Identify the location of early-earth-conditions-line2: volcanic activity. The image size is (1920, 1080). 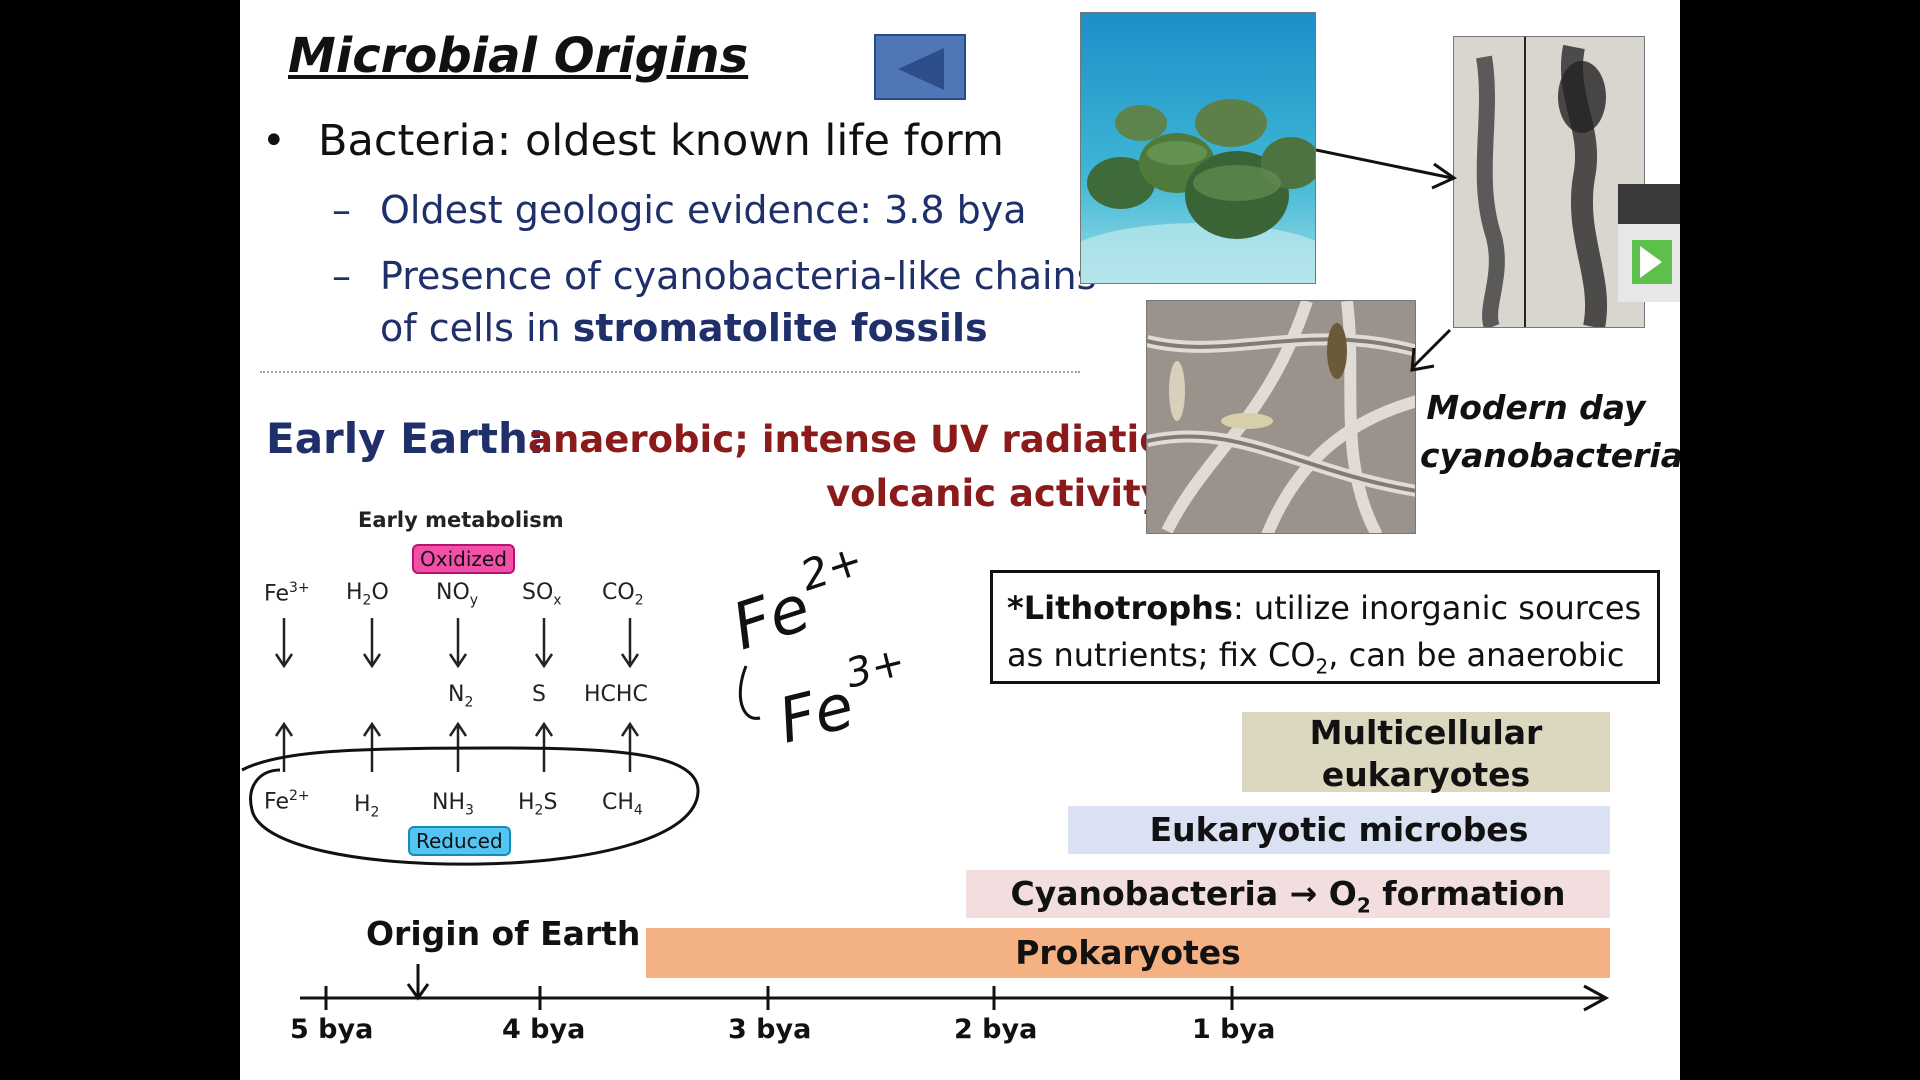
(995, 493).